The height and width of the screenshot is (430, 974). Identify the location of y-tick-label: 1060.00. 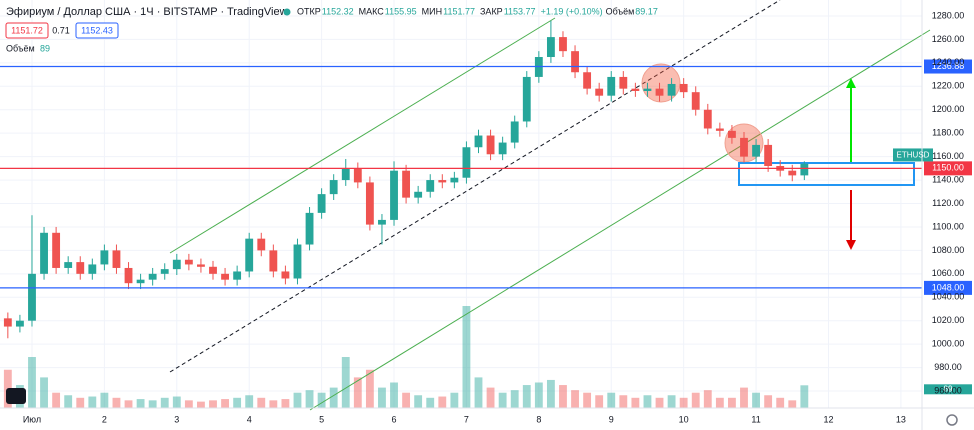
(948, 273).